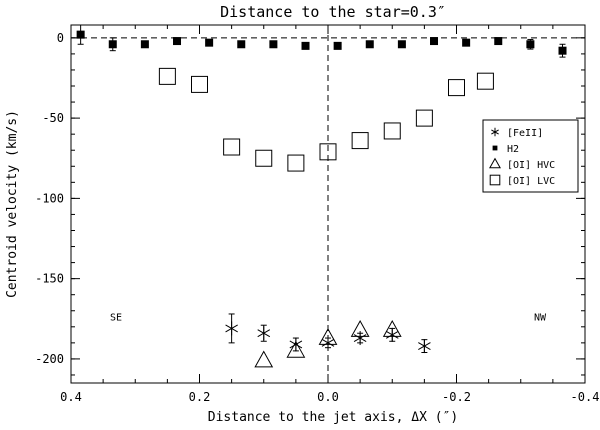  Describe the element at coordinates (71, 397) in the screenshot. I see `x-tick-label: 0.4` at that location.